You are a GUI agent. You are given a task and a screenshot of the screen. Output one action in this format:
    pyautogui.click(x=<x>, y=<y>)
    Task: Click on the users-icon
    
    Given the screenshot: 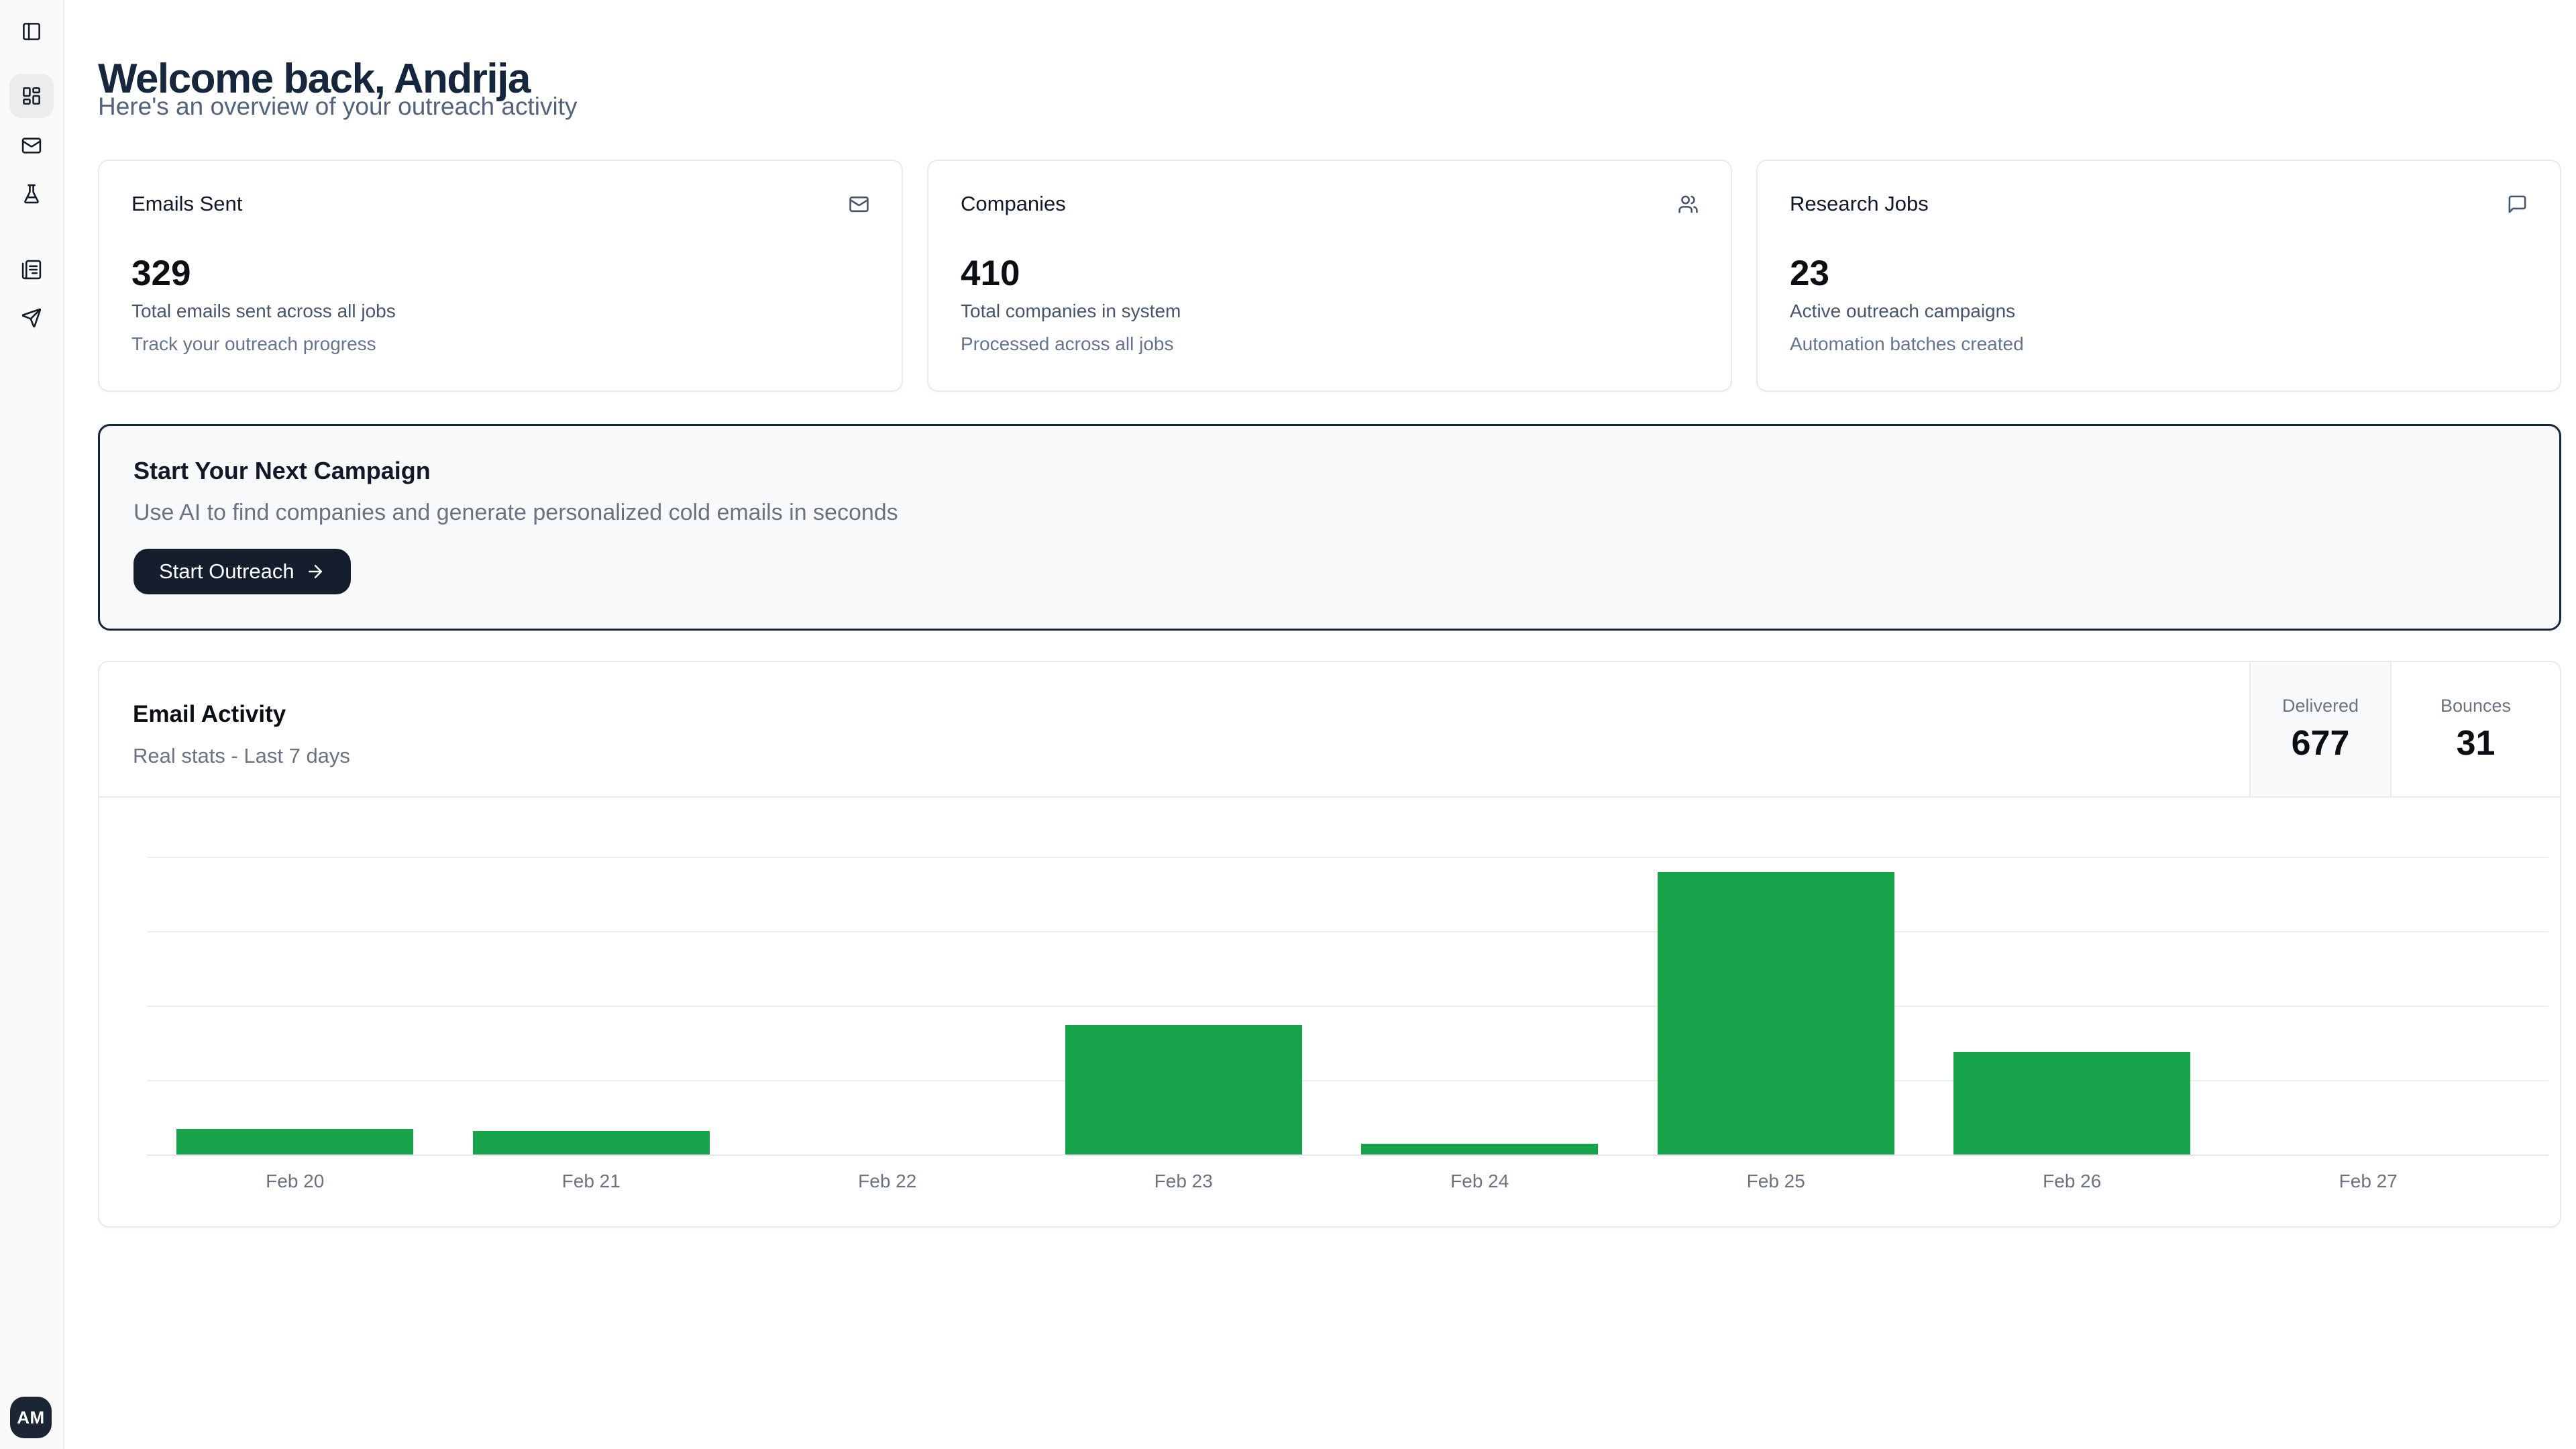 What is the action you would take?
    pyautogui.click(x=1688, y=204)
    